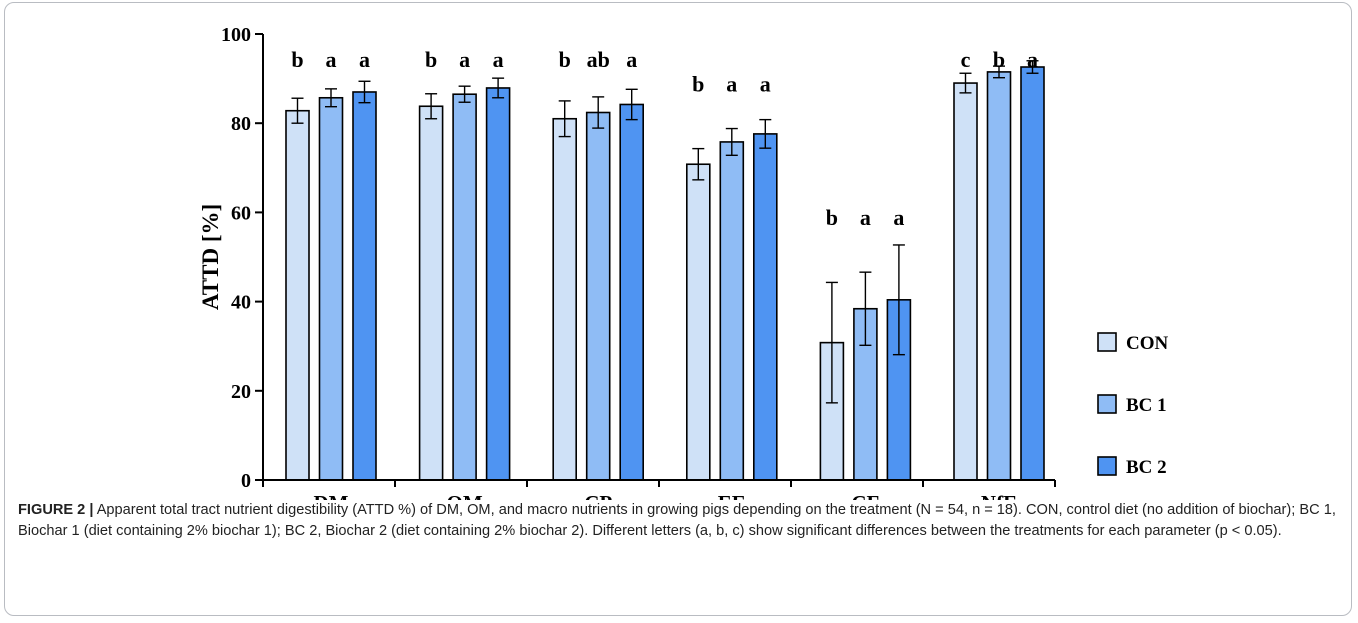 Image resolution: width=1358 pixels, height=623 pixels. What do you see at coordinates (241, 303) in the screenshot?
I see `y-tick-label: 40` at bounding box center [241, 303].